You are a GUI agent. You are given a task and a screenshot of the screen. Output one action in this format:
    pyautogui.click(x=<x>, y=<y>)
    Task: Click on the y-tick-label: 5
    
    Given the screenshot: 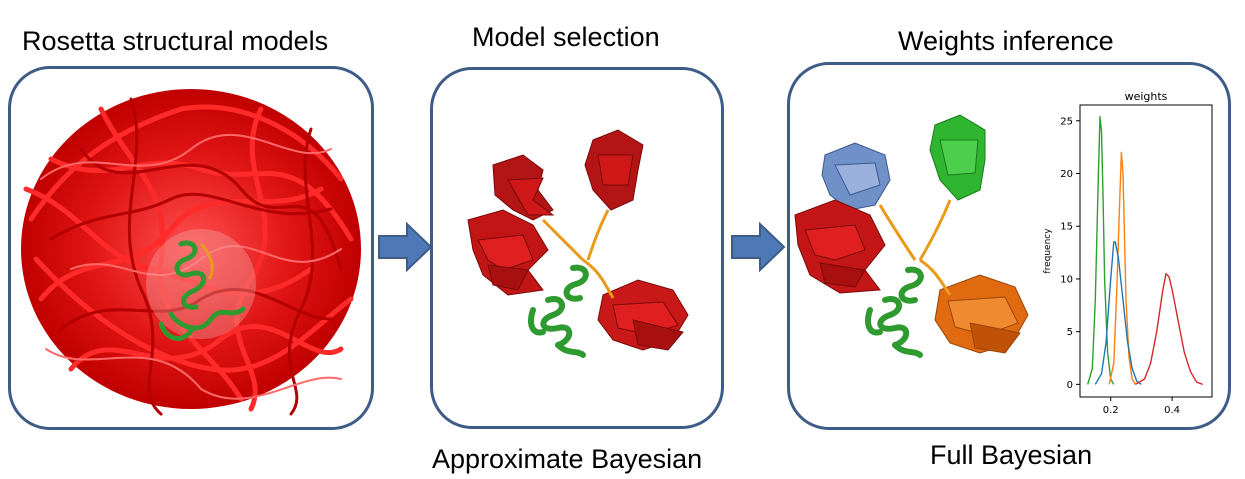 What is the action you would take?
    pyautogui.click(x=1070, y=332)
    